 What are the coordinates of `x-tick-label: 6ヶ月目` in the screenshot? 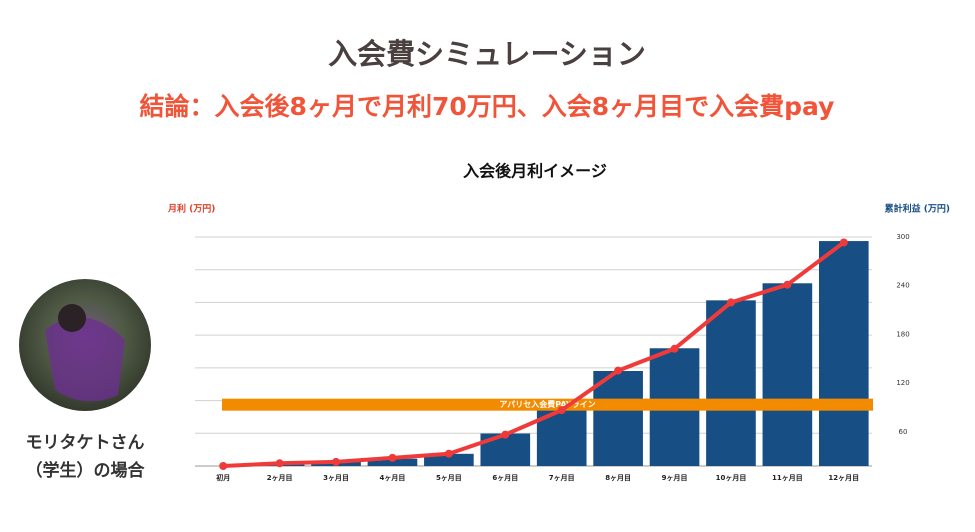 It's located at (505, 478).